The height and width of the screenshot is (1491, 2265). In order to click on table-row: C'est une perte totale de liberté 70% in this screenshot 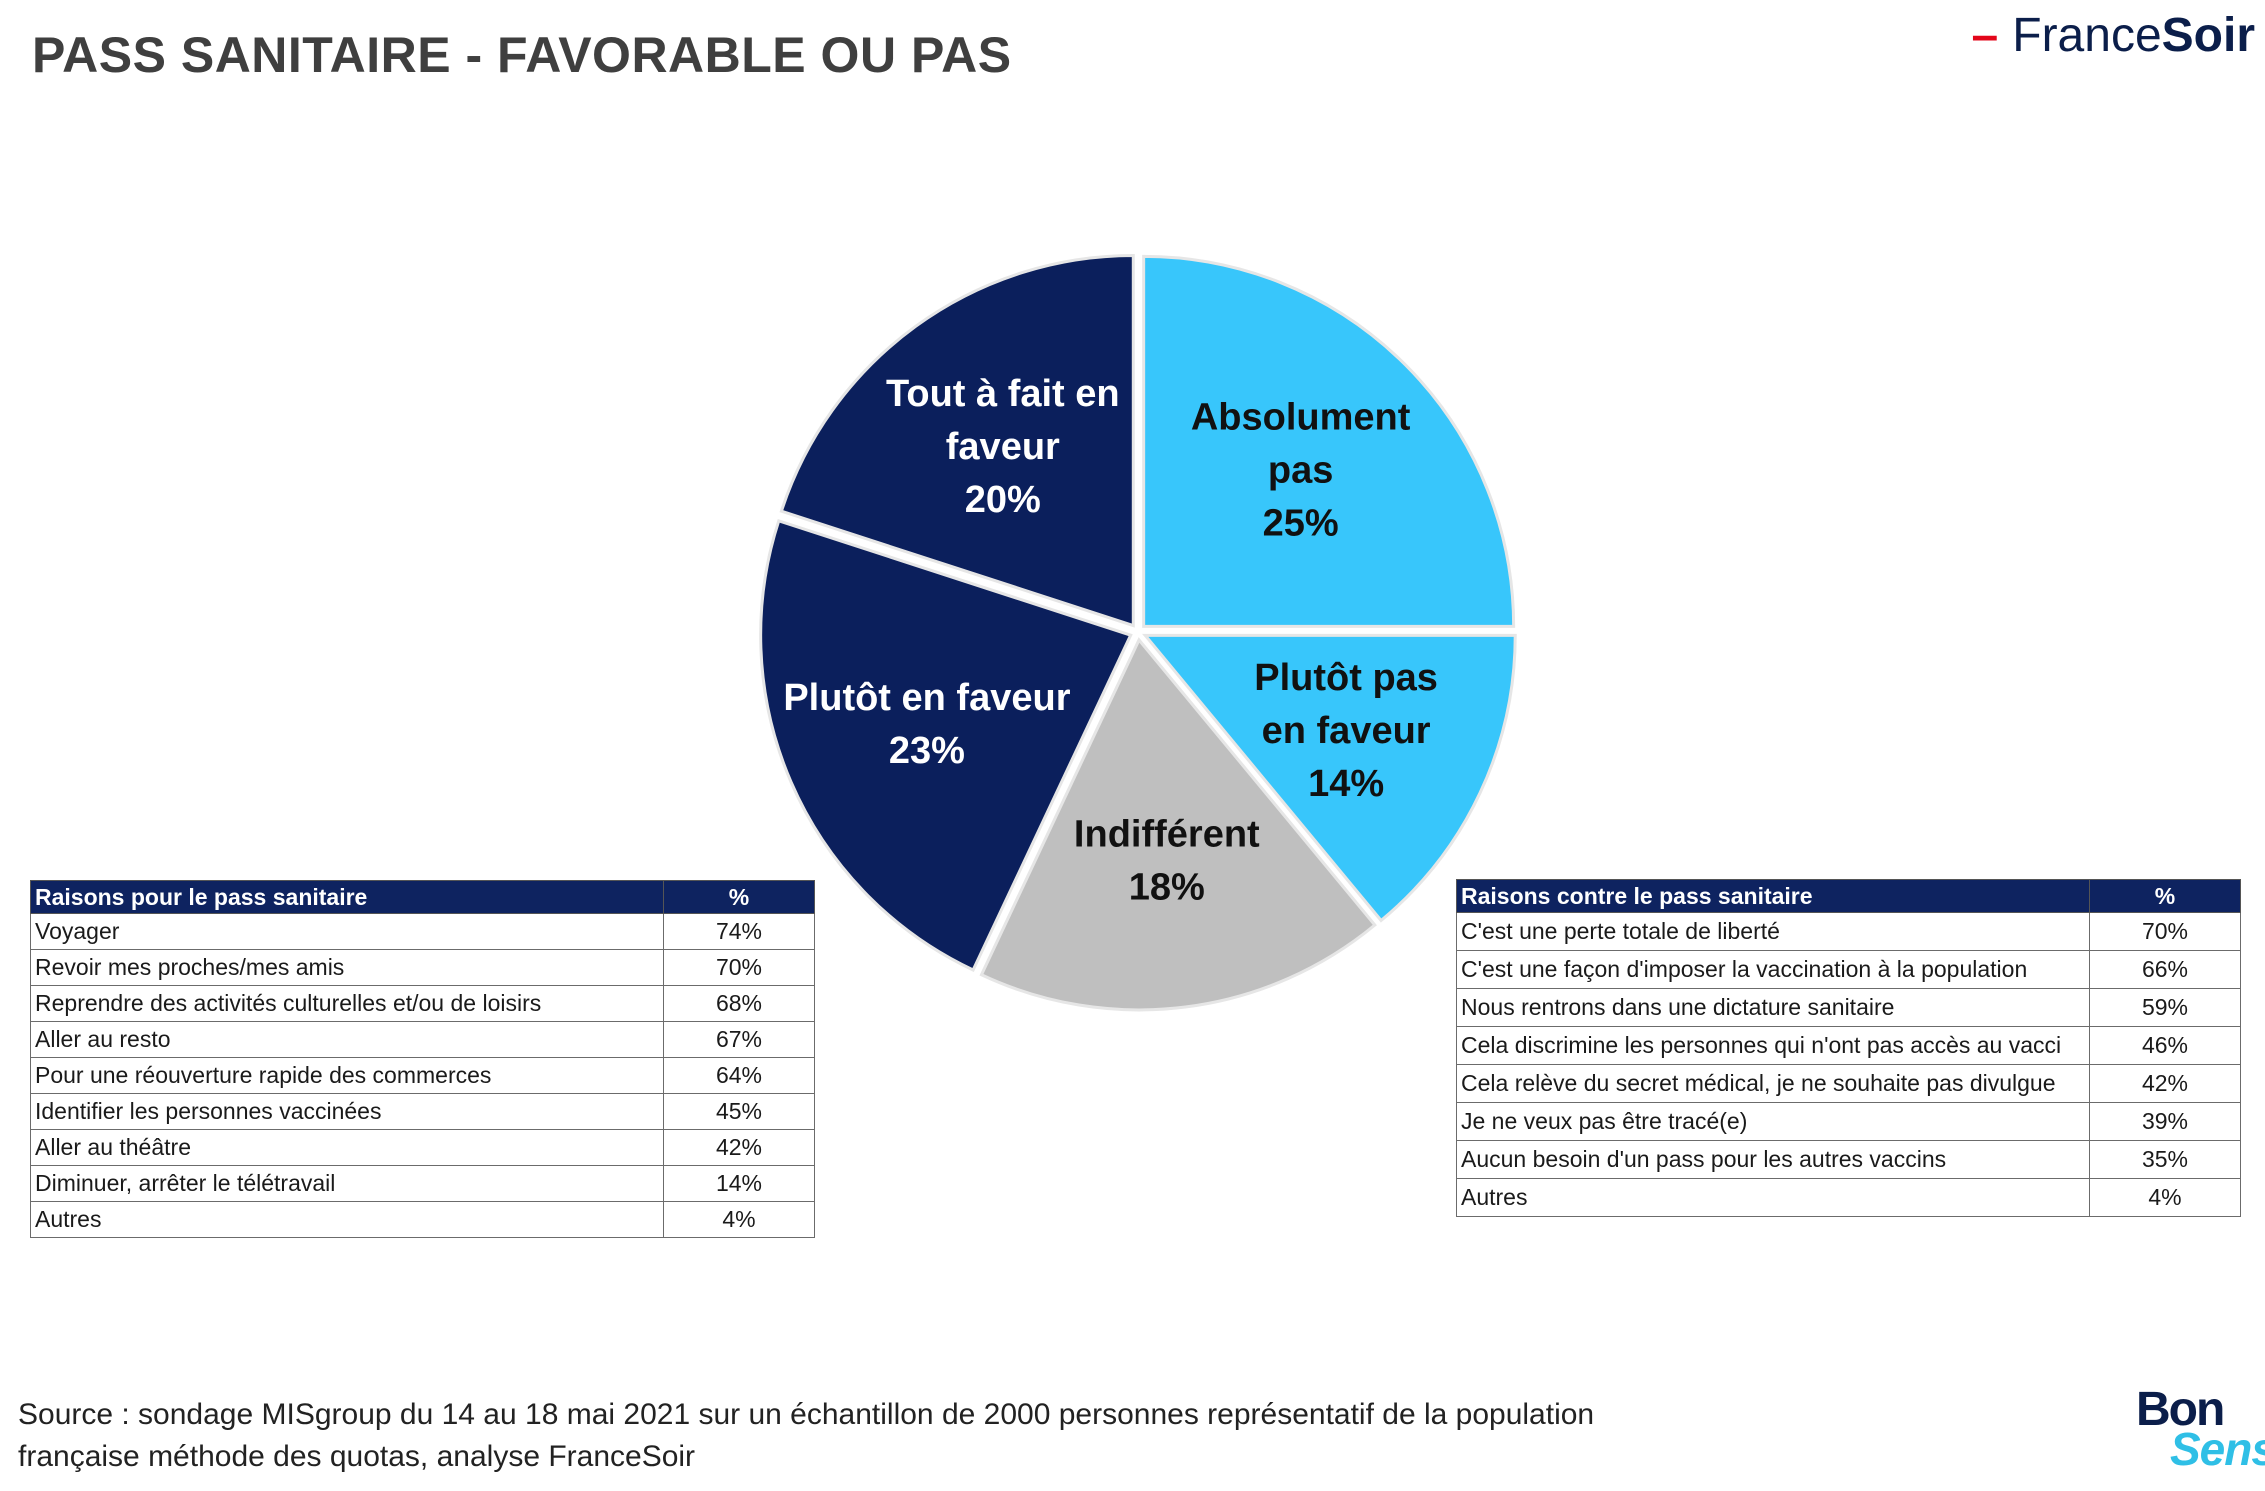, I will do `click(1848, 931)`.